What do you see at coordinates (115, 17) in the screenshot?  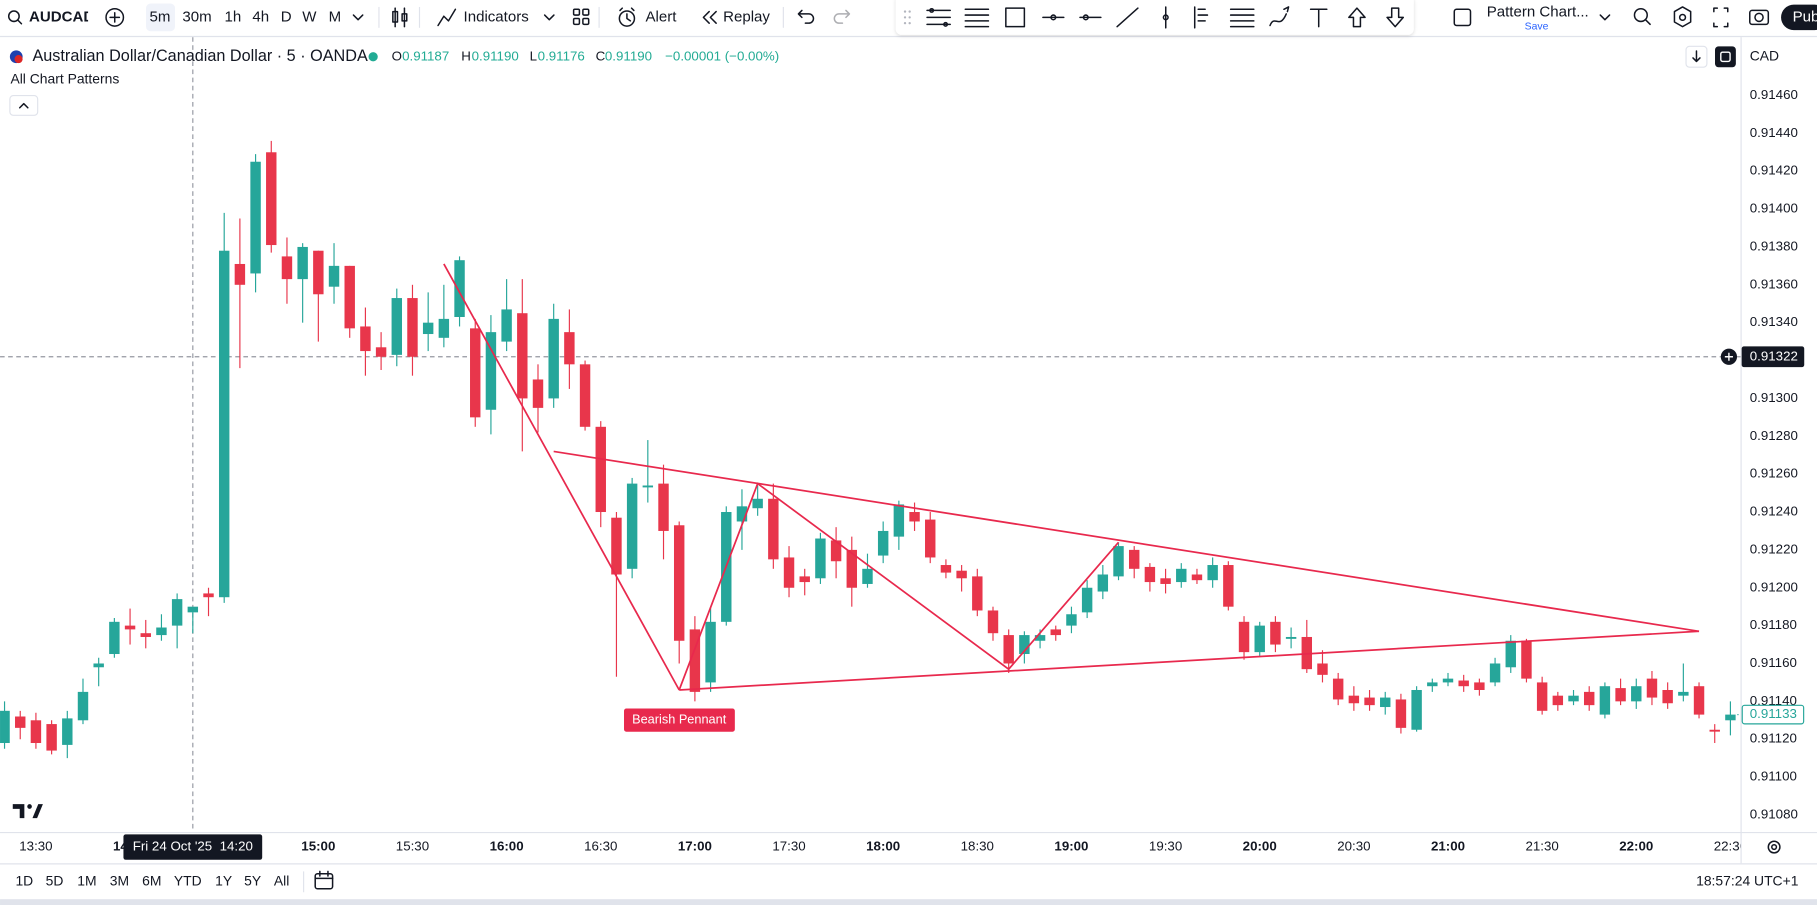 I see `compare-button` at bounding box center [115, 17].